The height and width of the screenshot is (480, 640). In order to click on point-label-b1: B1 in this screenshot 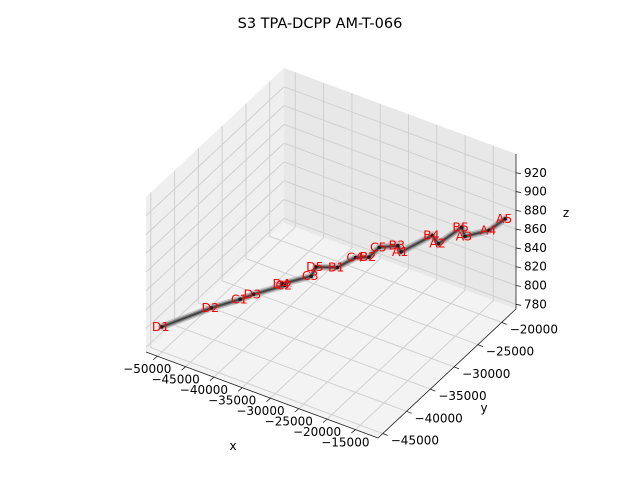, I will do `click(336, 266)`.